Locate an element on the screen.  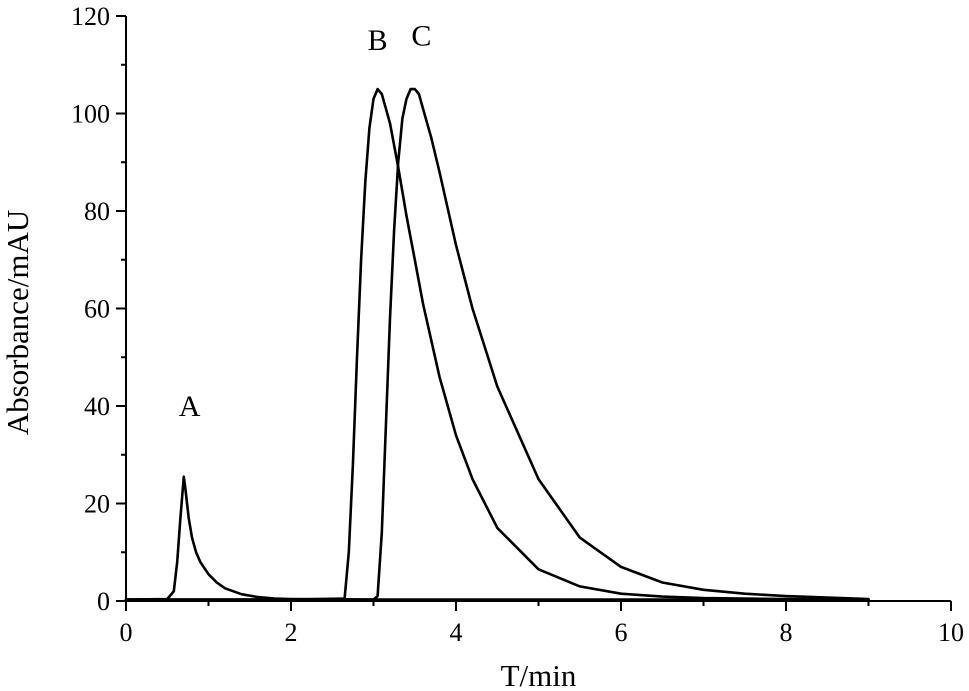
y-tick-label: 0 is located at coordinates (103, 601).